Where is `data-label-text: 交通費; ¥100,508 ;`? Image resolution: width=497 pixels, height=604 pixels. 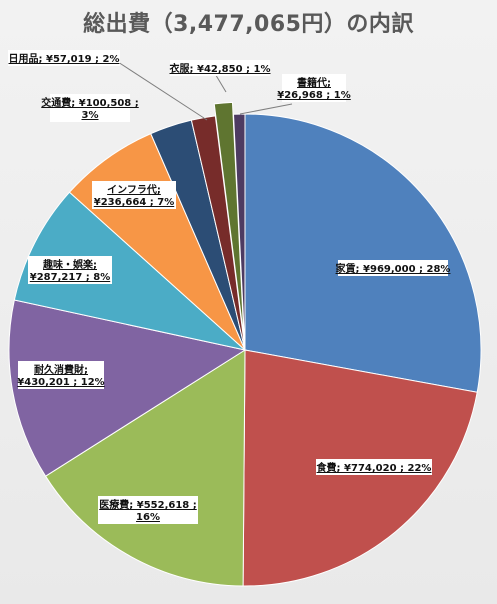
data-label-text: 交通費; ¥100,508 ; is located at coordinates (89, 102).